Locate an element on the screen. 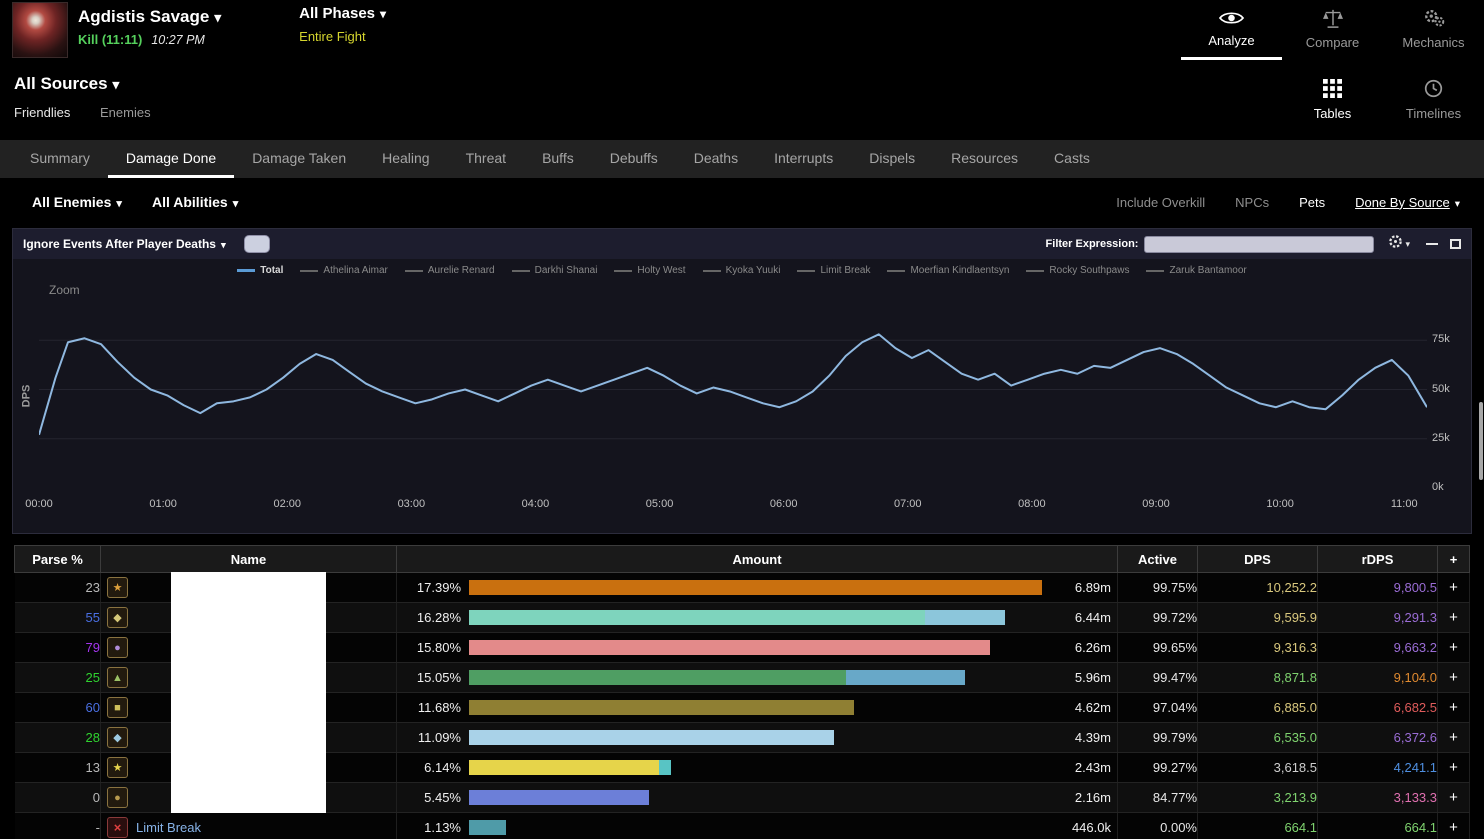  parse-value: 28 is located at coordinates (92, 737).